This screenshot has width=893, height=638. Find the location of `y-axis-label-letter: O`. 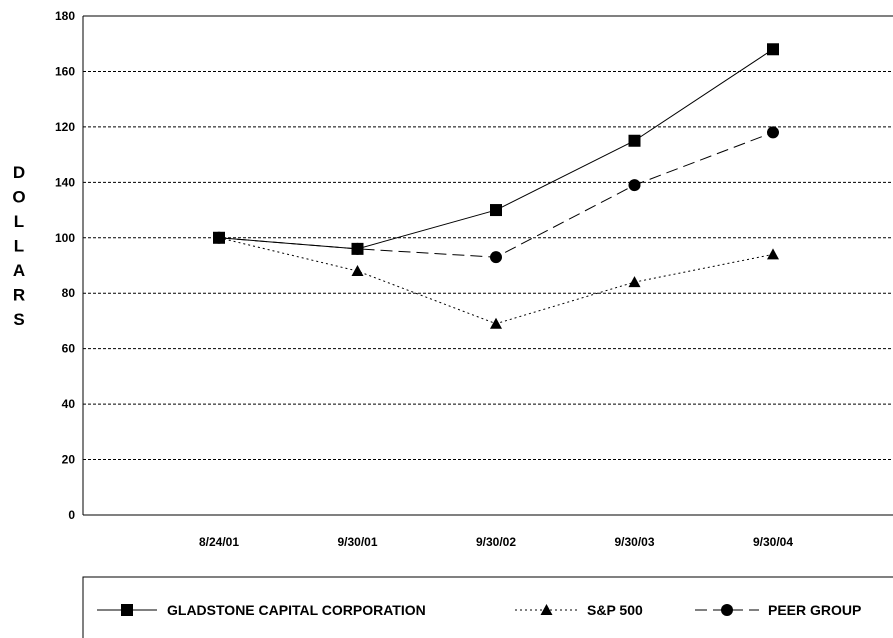

y-axis-label-letter: O is located at coordinates (18, 197).